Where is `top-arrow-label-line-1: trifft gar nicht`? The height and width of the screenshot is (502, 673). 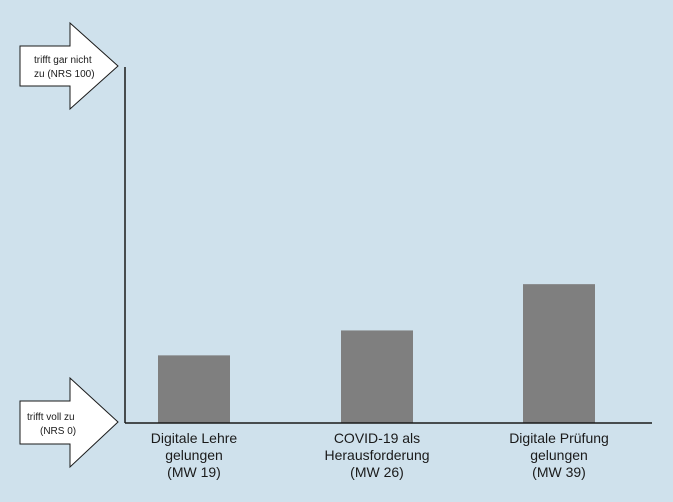
top-arrow-label-line-1: trifft gar nicht is located at coordinates (63, 60).